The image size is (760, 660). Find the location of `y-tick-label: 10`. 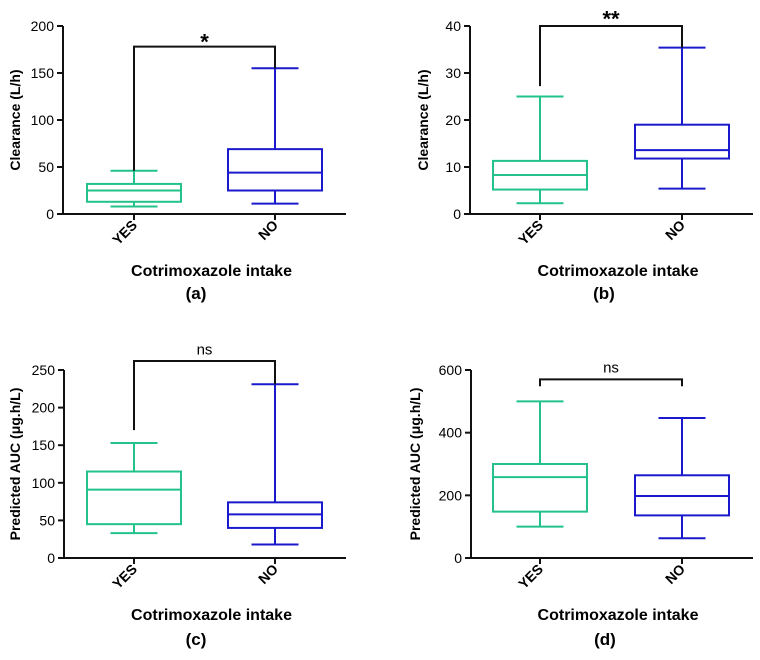

y-tick-label: 10 is located at coordinates (453, 167).